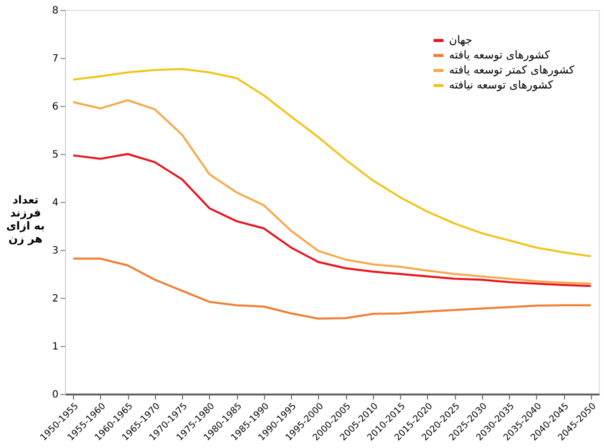  What do you see at coordinates (55, 155) in the screenshot?
I see `y-tick-label: 5` at bounding box center [55, 155].